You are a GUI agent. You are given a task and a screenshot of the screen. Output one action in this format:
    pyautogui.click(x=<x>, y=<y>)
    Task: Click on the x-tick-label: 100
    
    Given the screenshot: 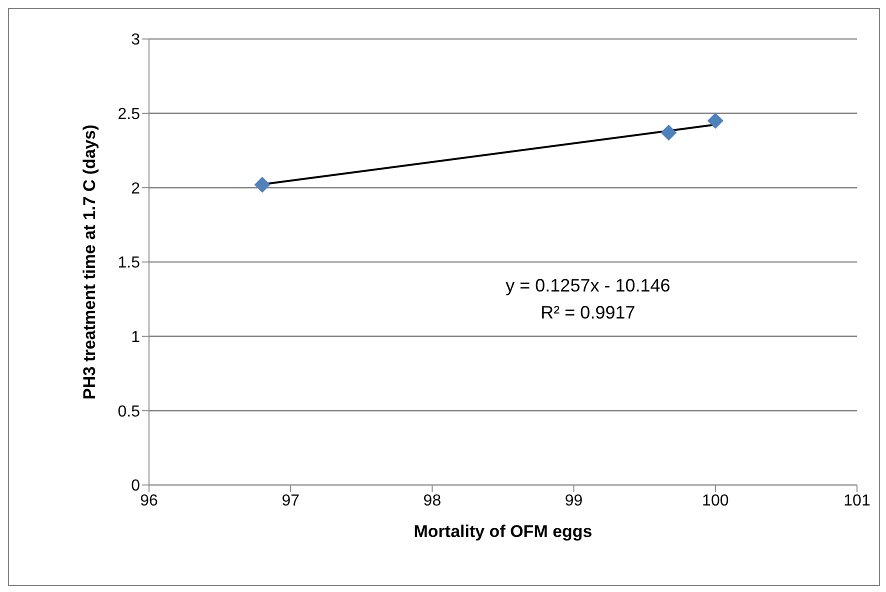 What is the action you would take?
    pyautogui.click(x=715, y=501)
    